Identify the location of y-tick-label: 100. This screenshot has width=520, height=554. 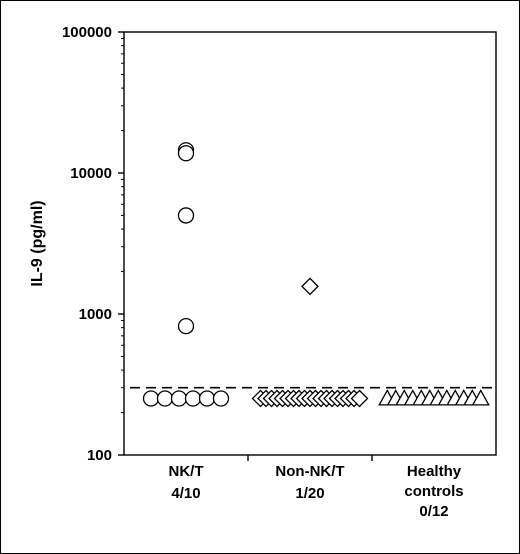
(99, 455).